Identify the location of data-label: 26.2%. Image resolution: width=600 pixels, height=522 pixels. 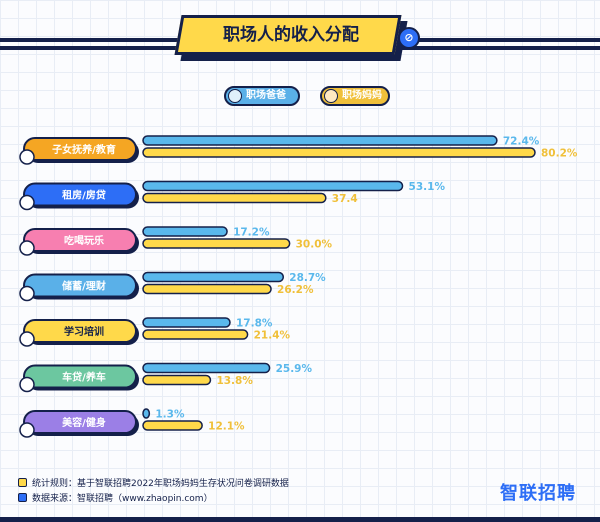
(295, 290).